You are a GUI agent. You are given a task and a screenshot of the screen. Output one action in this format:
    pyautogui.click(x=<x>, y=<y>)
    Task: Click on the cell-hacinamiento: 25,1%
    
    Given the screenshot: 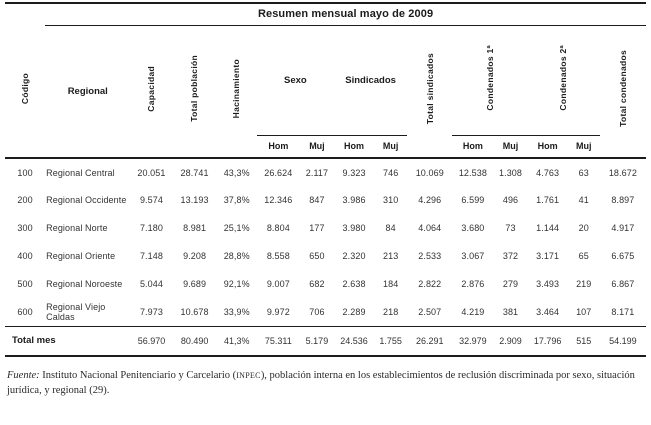 What is the action you would take?
    pyautogui.click(x=236, y=228)
    